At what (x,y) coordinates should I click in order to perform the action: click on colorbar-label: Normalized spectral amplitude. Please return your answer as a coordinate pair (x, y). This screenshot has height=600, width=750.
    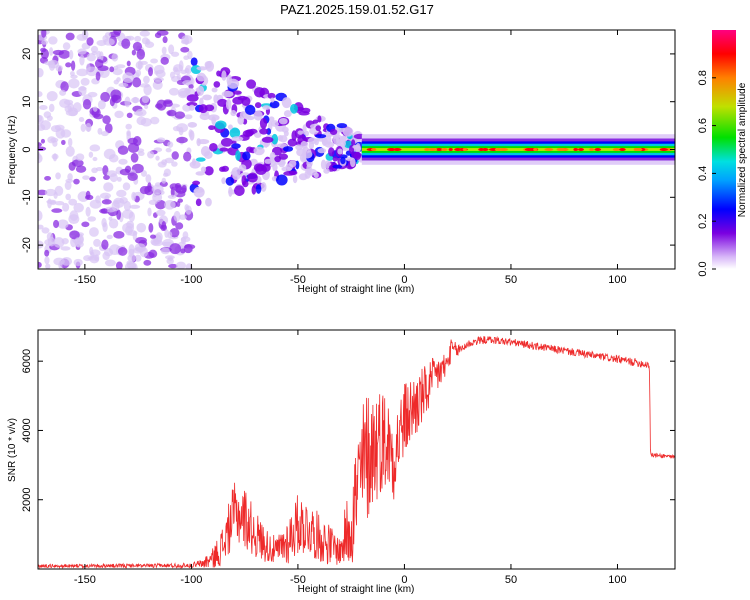
    Looking at the image, I should click on (742, 149).